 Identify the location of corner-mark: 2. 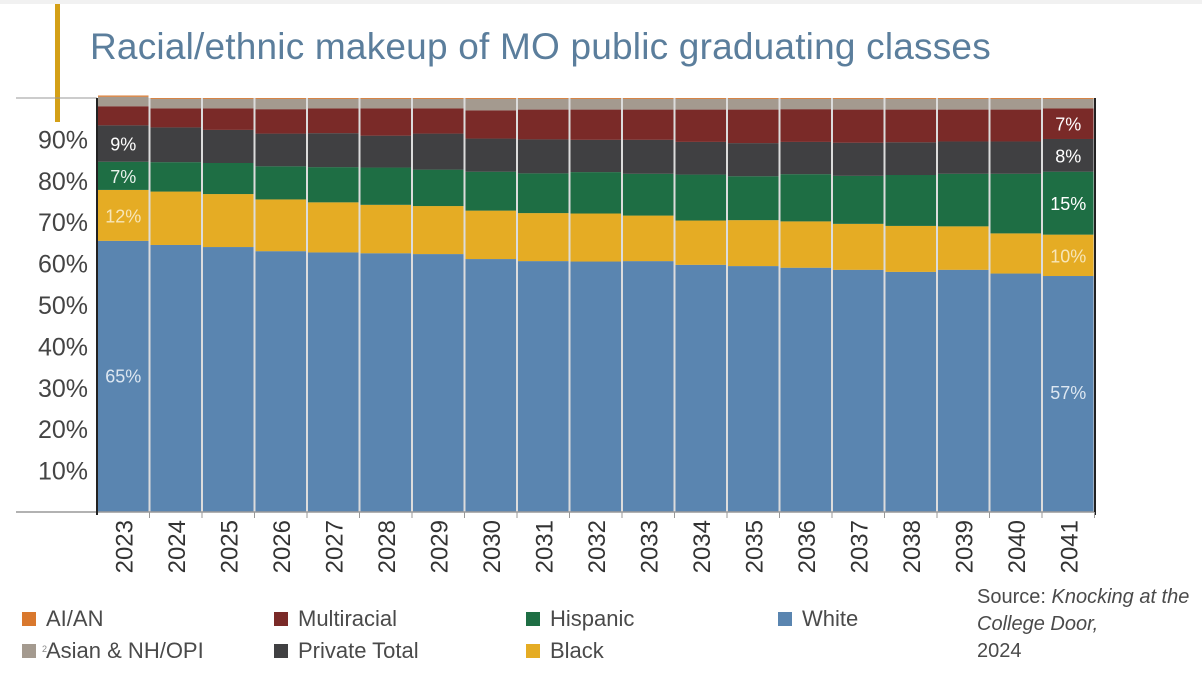
(45, 649).